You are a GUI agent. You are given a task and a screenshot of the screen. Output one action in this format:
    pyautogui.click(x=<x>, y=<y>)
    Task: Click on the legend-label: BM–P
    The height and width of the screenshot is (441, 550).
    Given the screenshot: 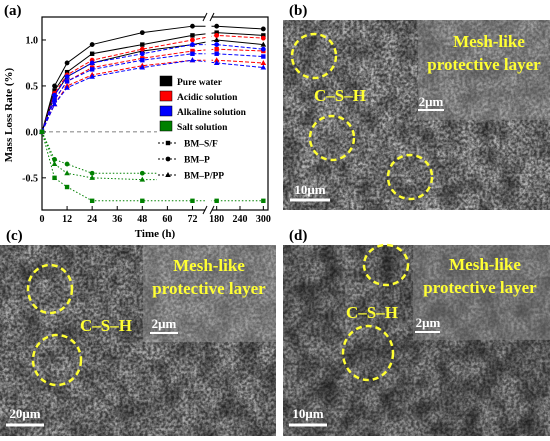 What is the action you would take?
    pyautogui.click(x=197, y=161)
    